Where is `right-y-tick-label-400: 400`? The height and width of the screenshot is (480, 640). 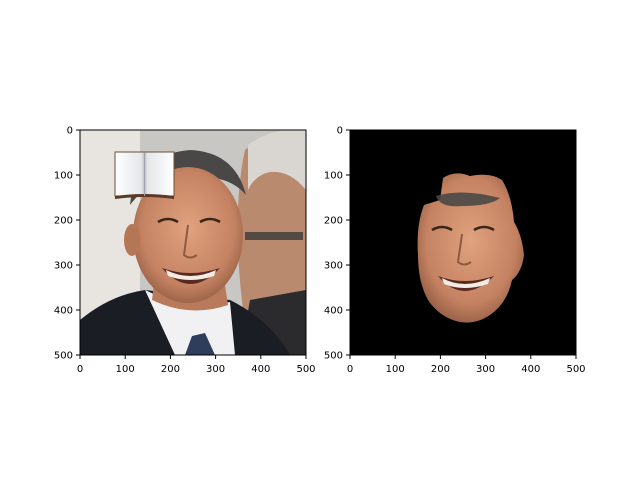 right-y-tick-label-400: 400 is located at coordinates (333, 311).